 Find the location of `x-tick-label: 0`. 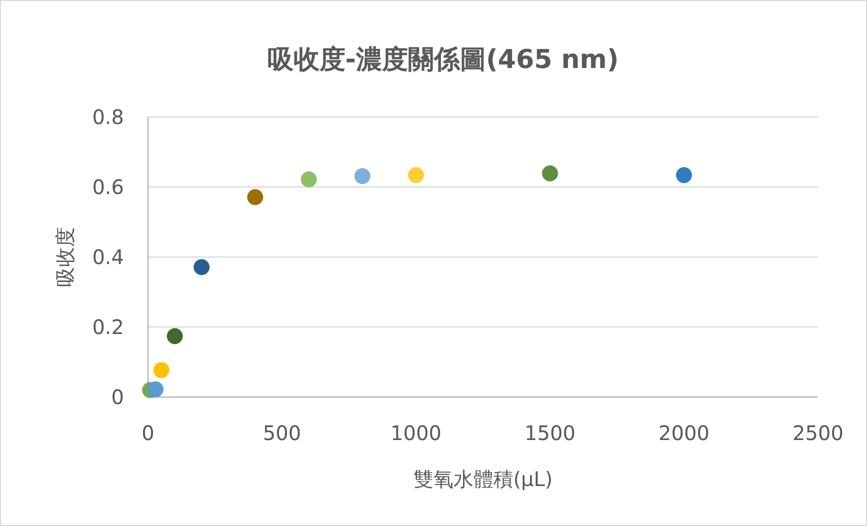

x-tick-label: 0 is located at coordinates (148, 433).